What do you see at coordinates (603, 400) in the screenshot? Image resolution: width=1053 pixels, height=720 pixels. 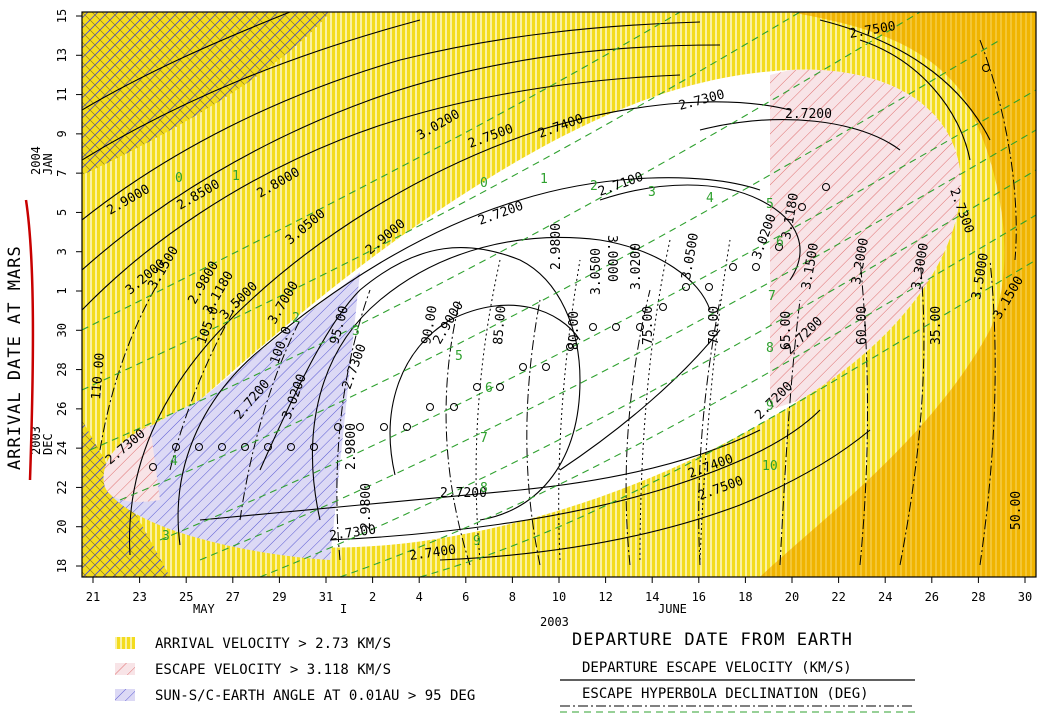 I see `dotted-contours` at bounding box center [603, 400].